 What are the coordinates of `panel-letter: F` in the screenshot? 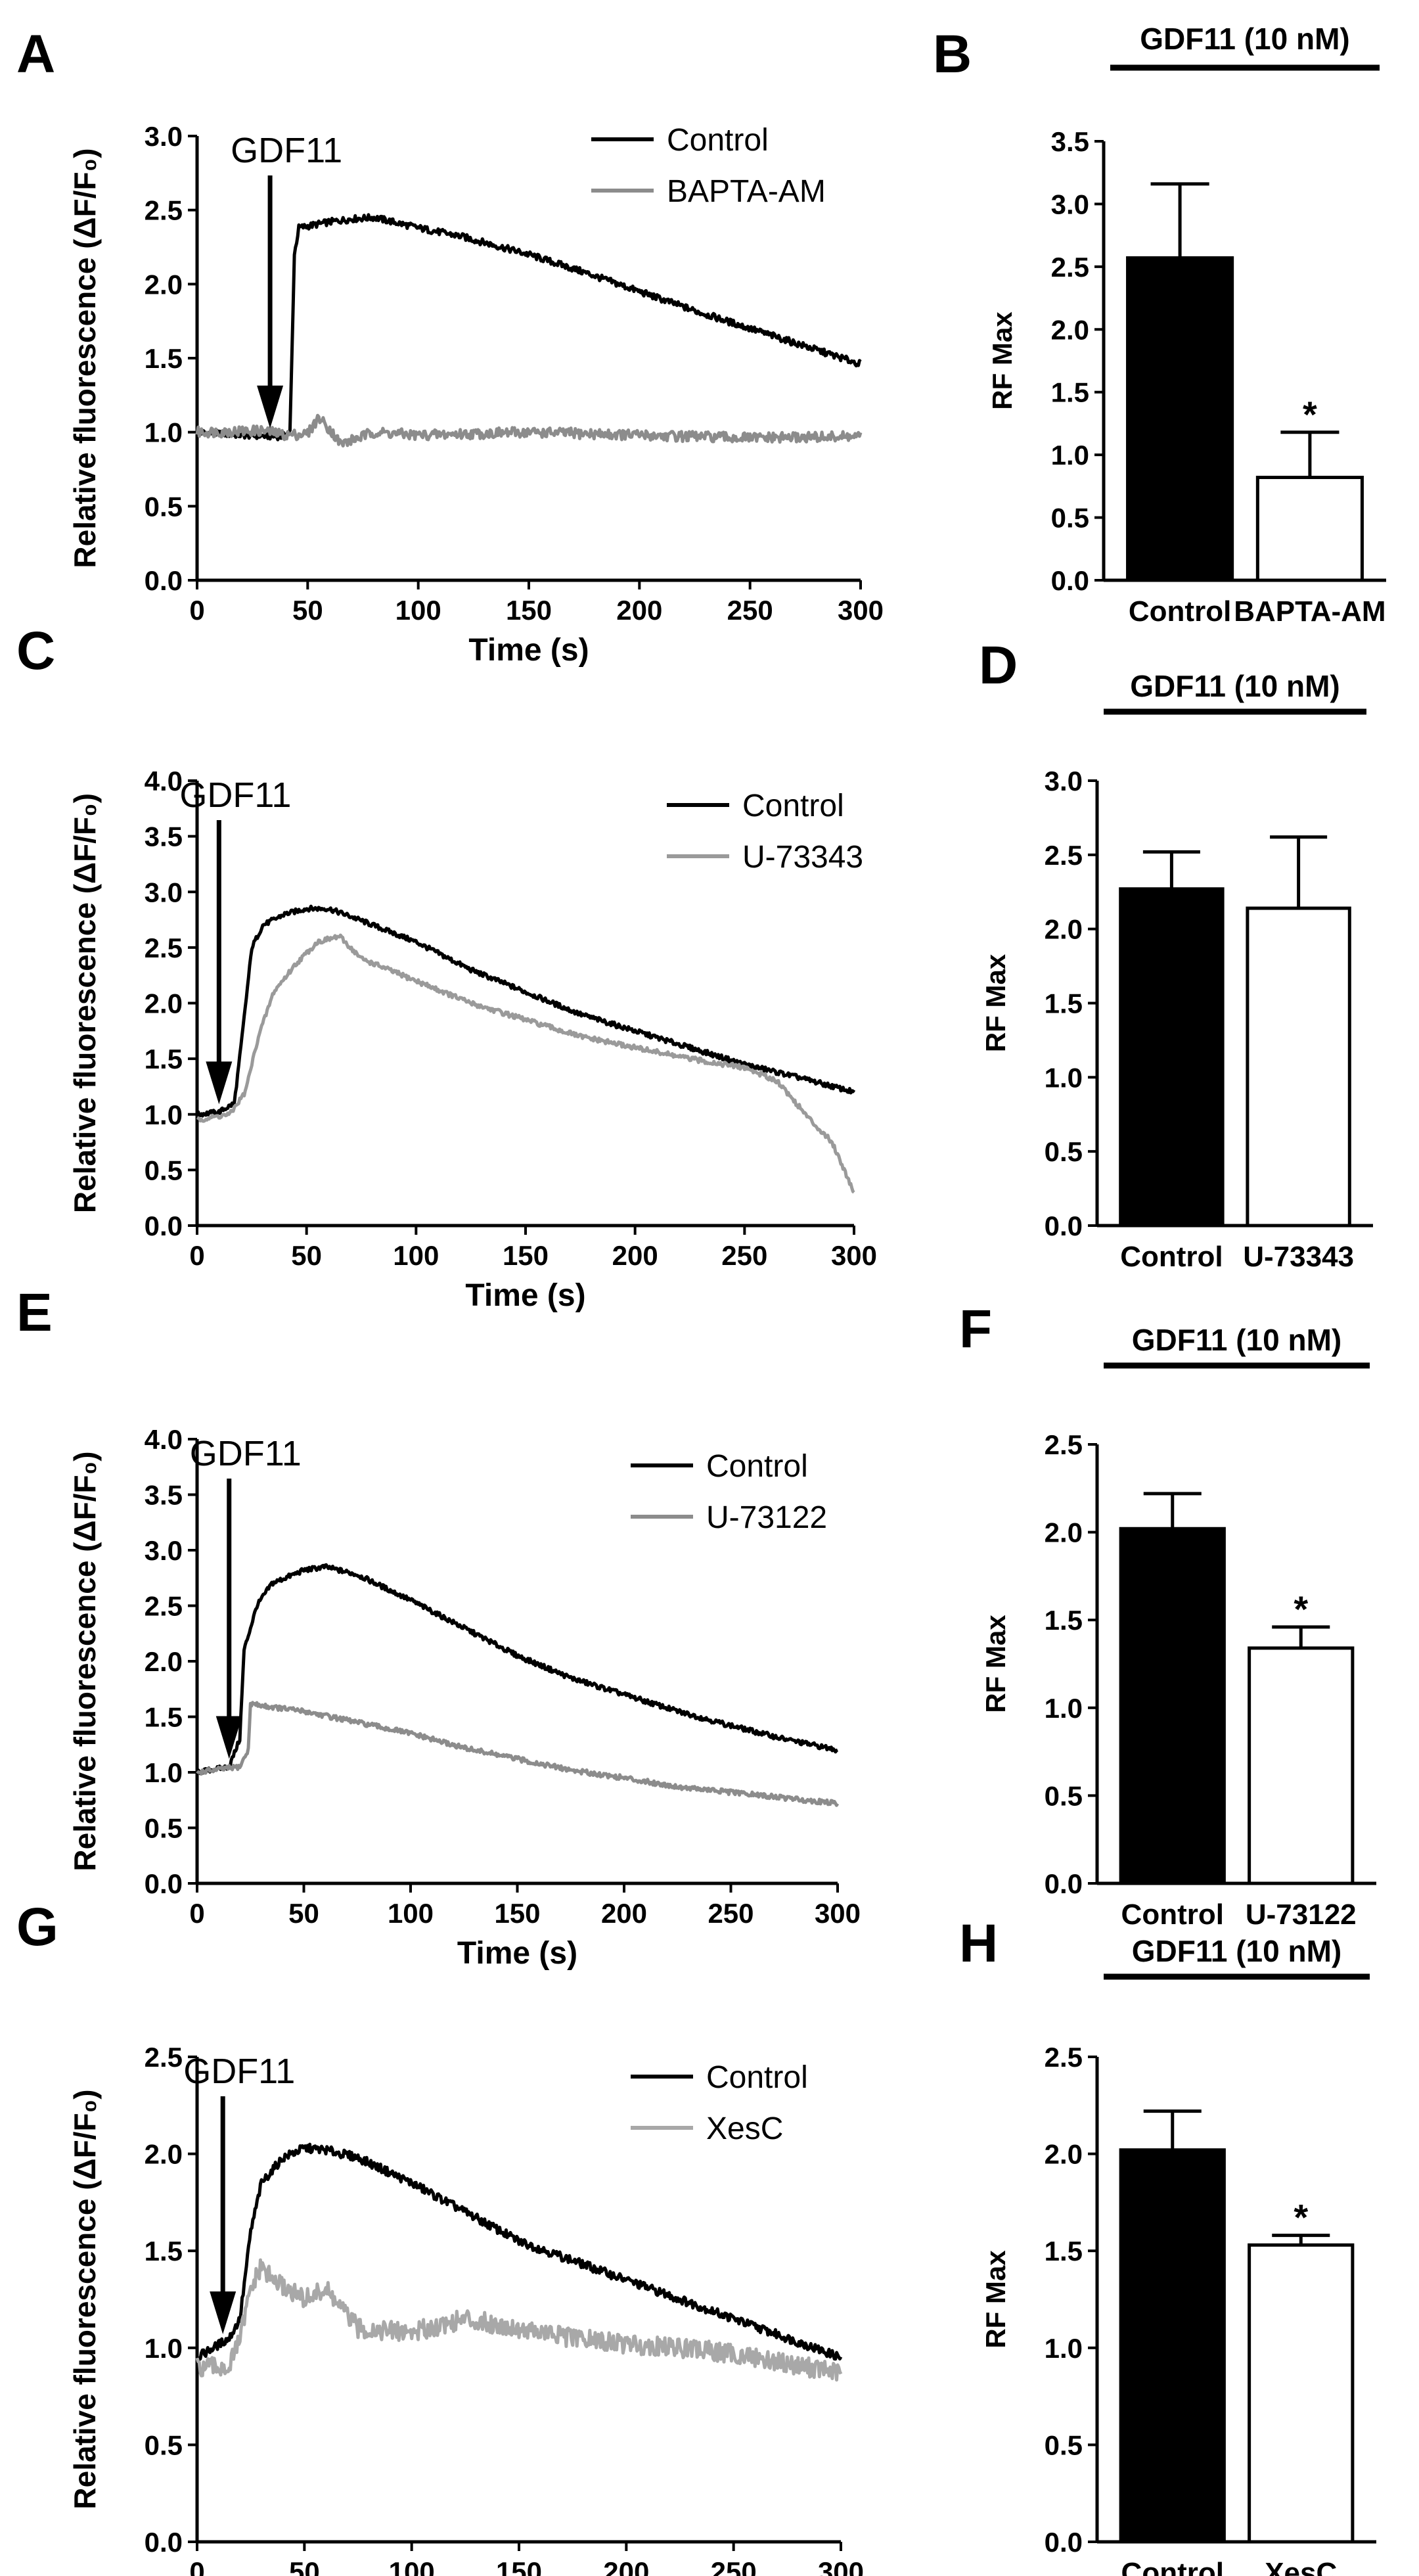 It's located at (975, 1329).